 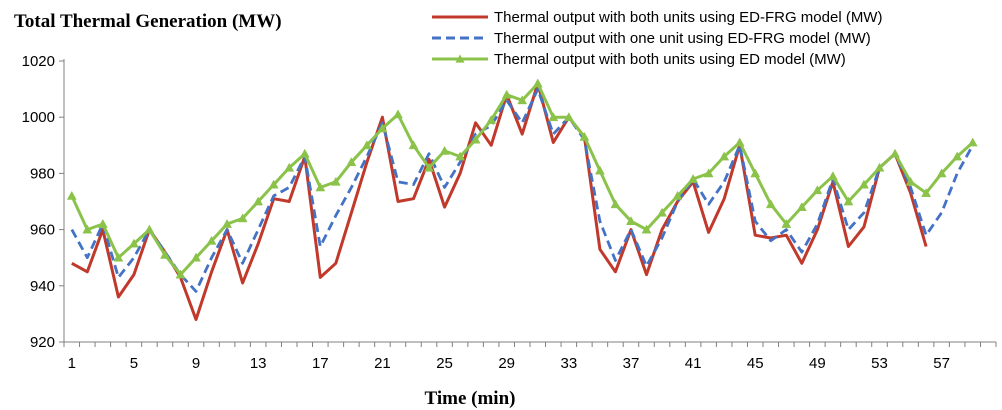 What do you see at coordinates (42, 230) in the screenshot?
I see `y-tick-label: 960` at bounding box center [42, 230].